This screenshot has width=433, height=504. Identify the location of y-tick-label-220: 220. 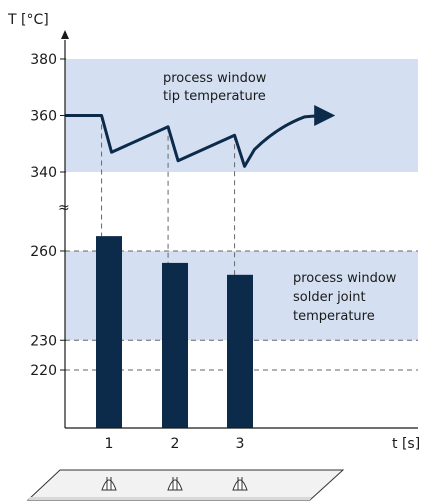
(43, 371).